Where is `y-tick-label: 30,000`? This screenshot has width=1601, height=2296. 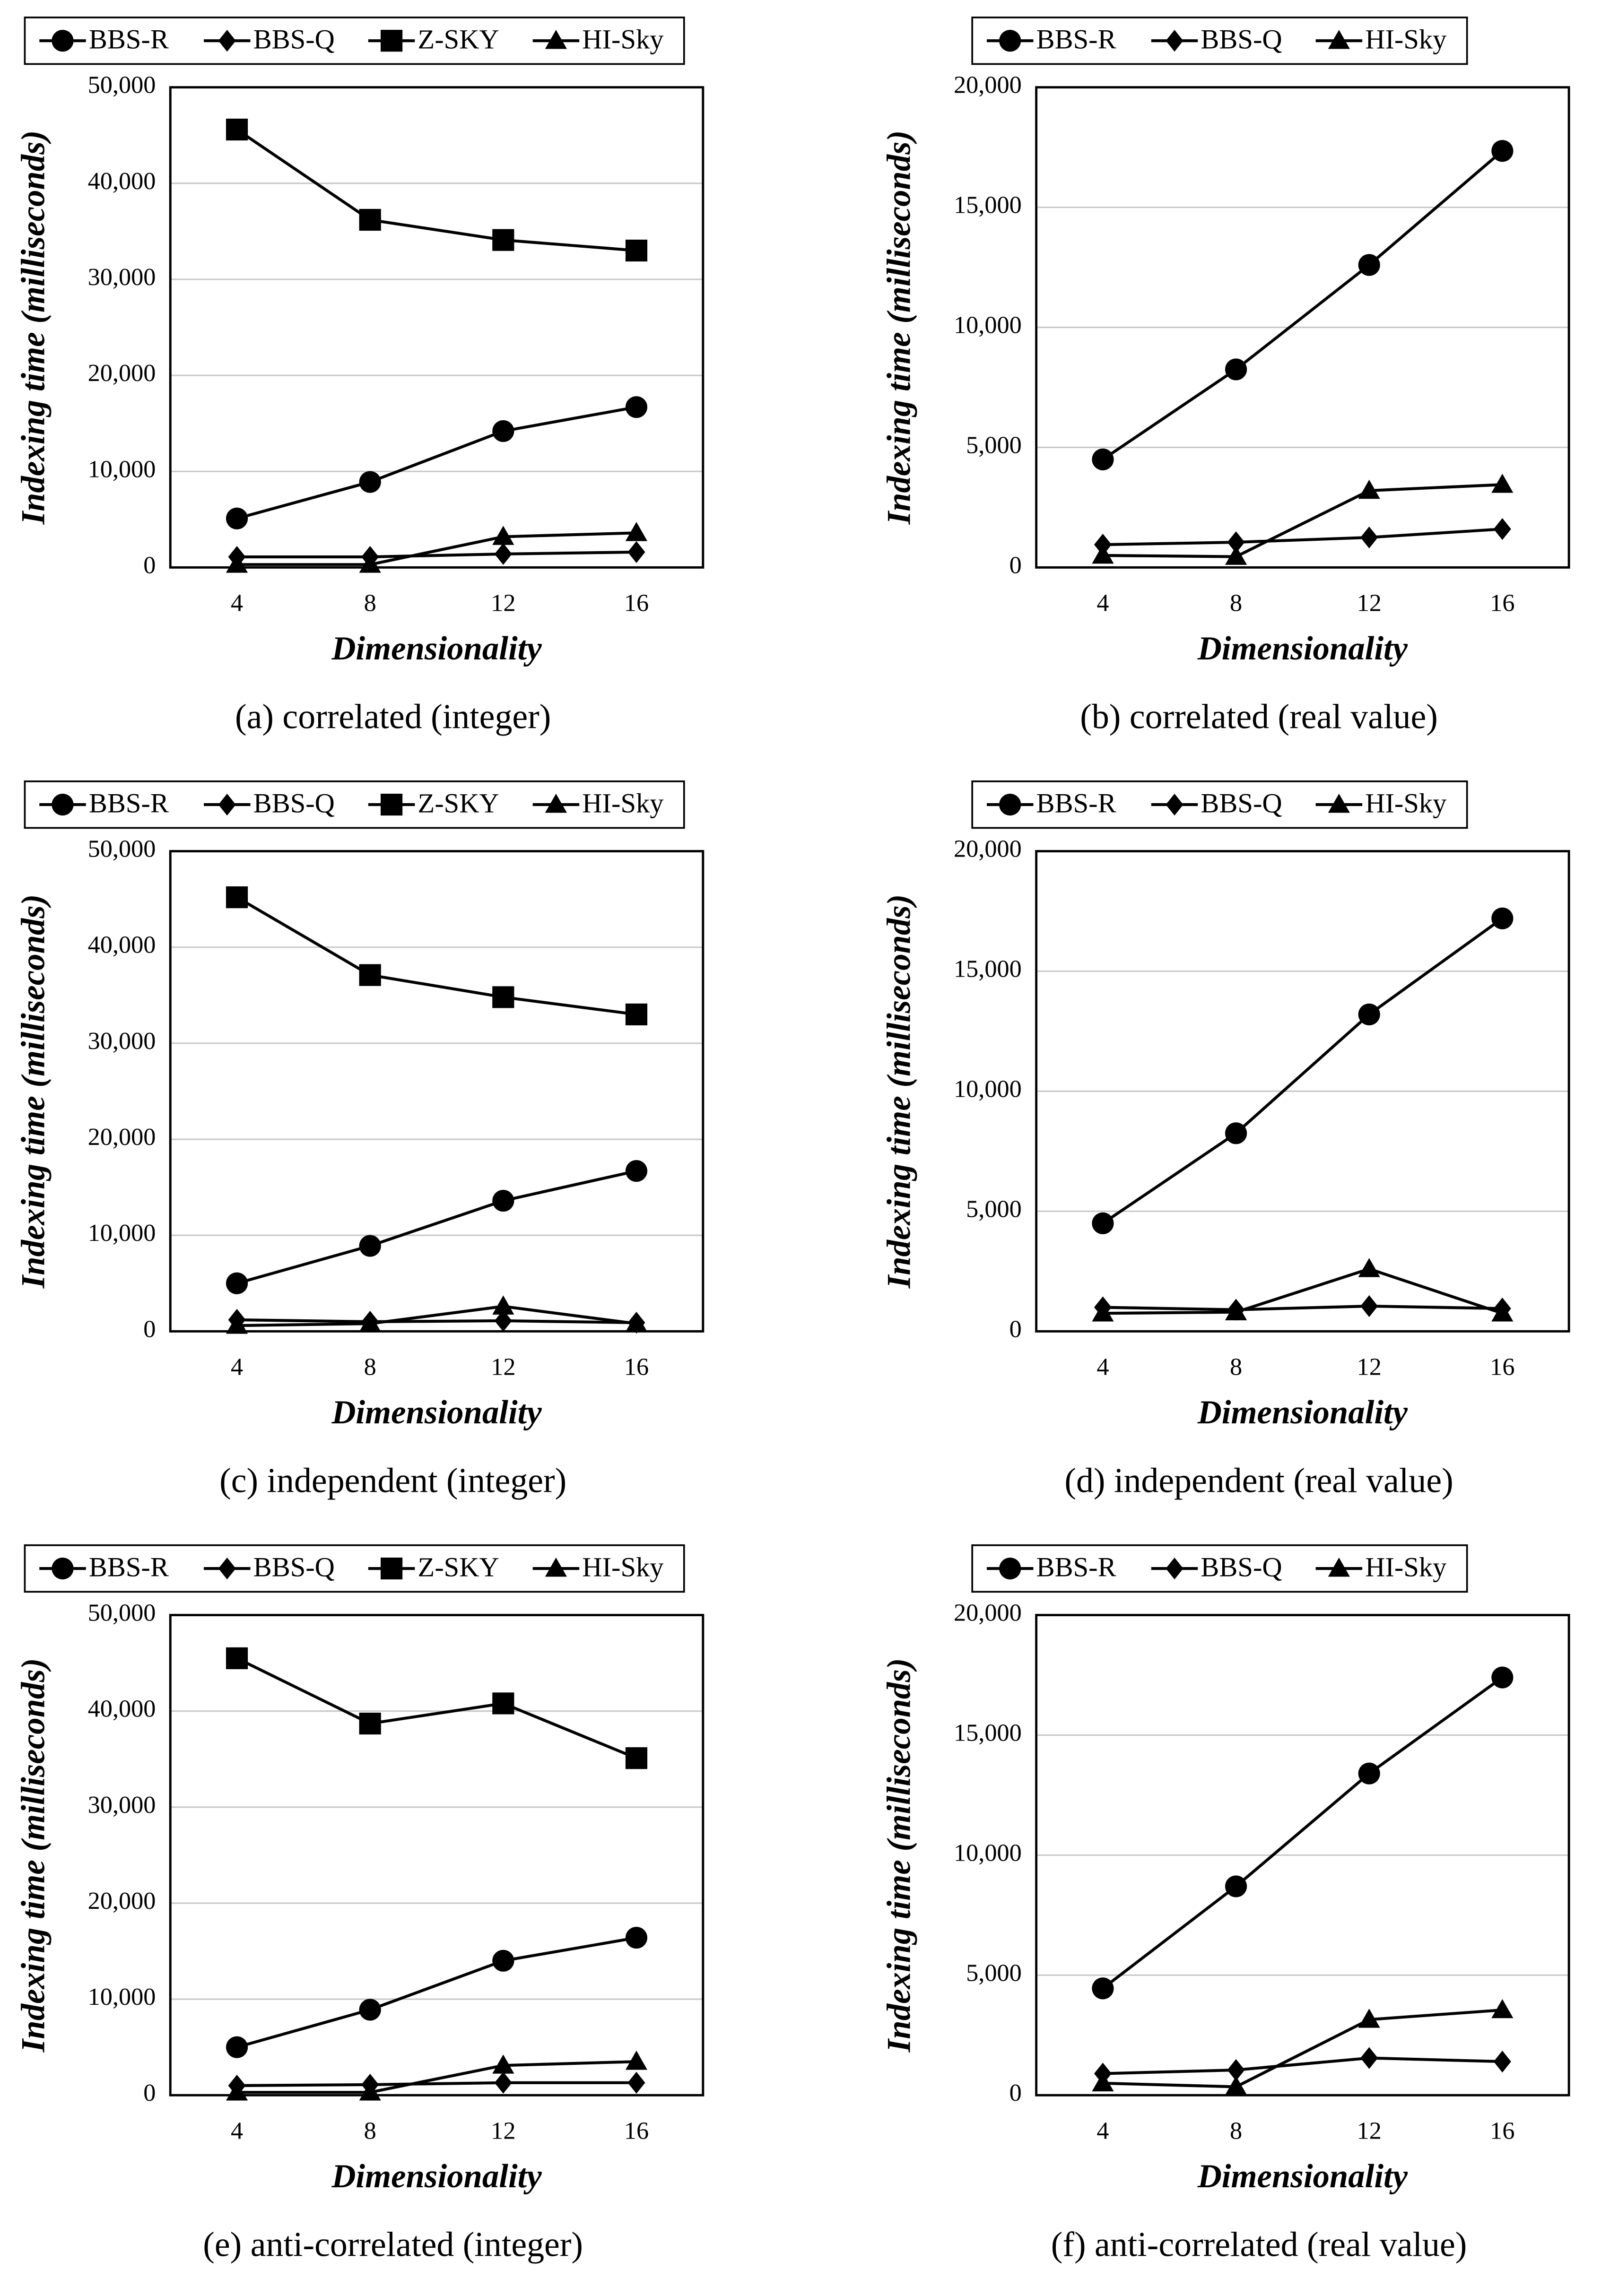 y-tick-label: 30,000 is located at coordinates (122, 1041).